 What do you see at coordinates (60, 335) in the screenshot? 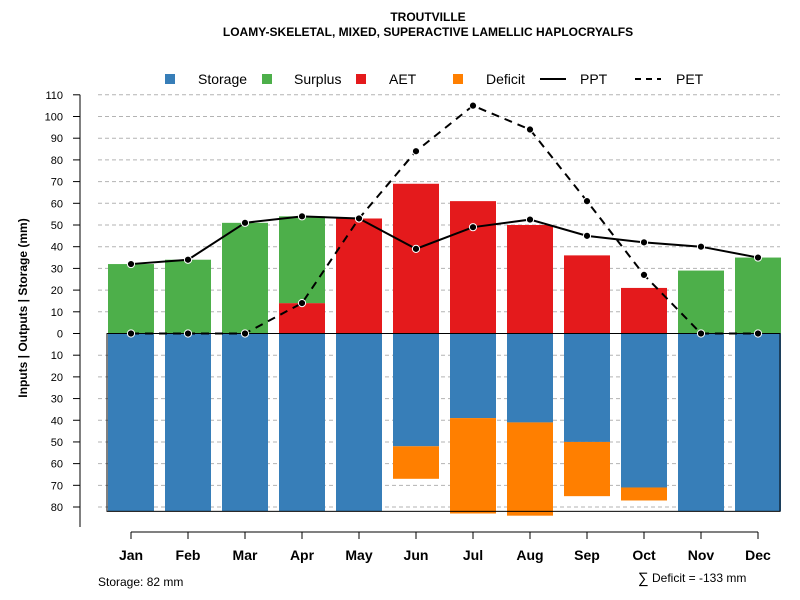
I see `y-tick-label-0: 0` at bounding box center [60, 335].